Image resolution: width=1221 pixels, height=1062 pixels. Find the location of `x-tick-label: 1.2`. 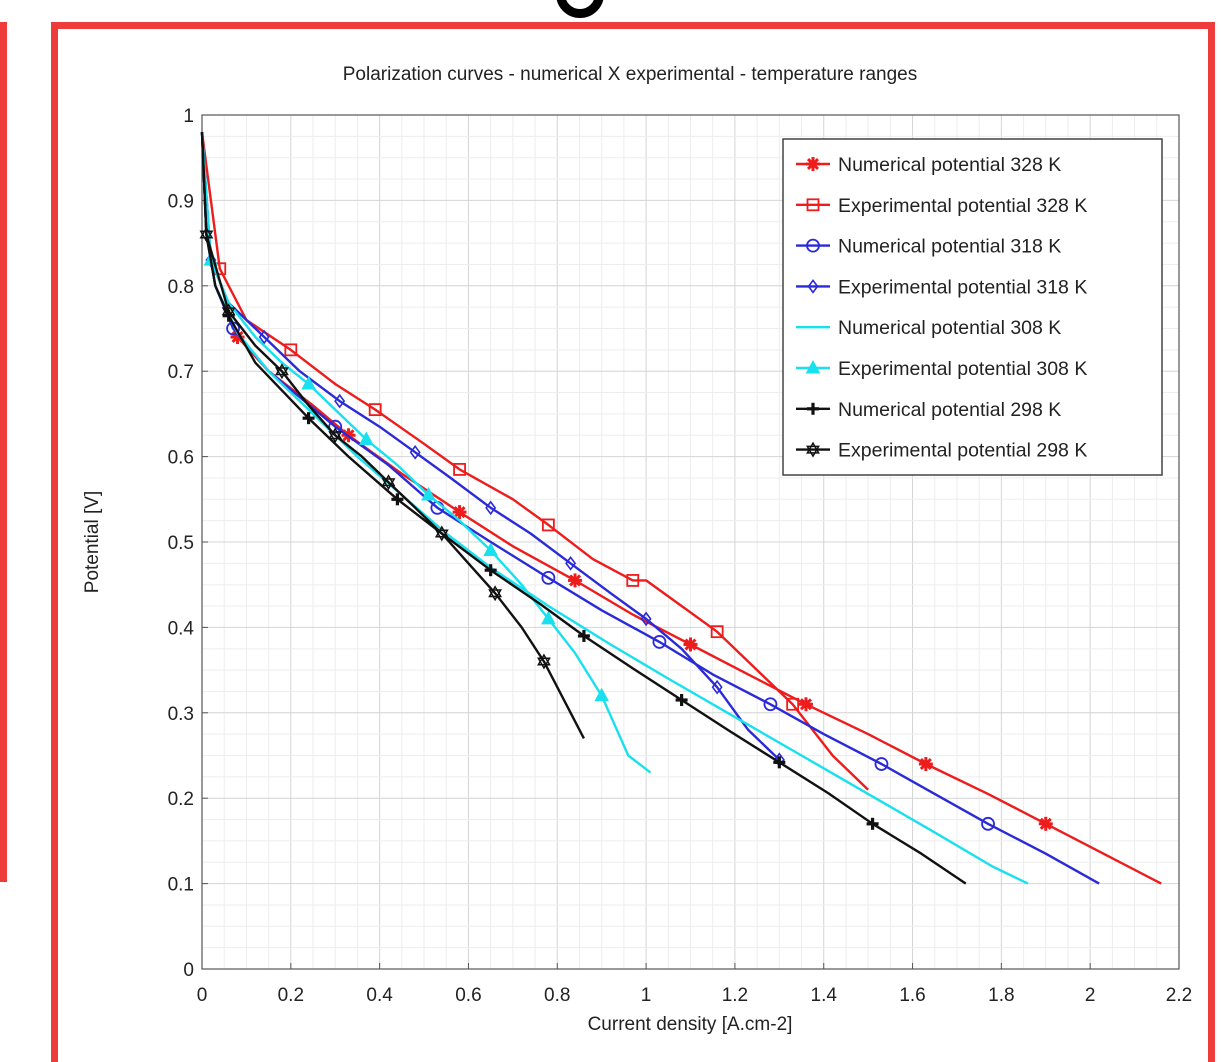

x-tick-label: 1.2 is located at coordinates (735, 995).